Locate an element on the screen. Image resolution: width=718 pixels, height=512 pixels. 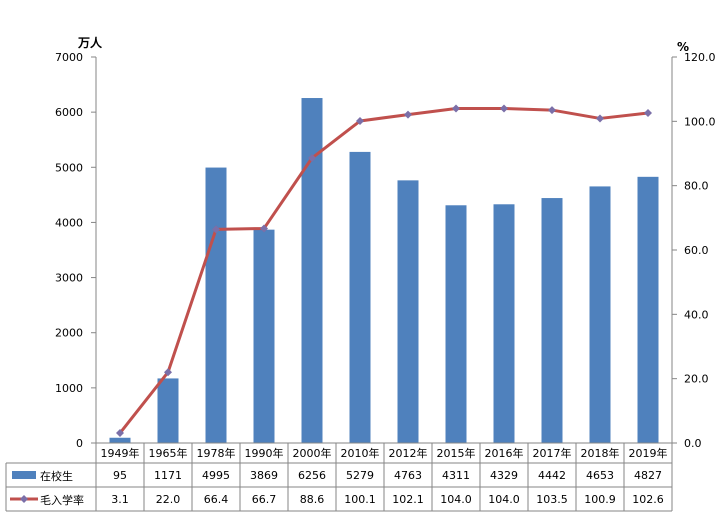
bar-value-cell: 4442 is located at coordinates (552, 475).